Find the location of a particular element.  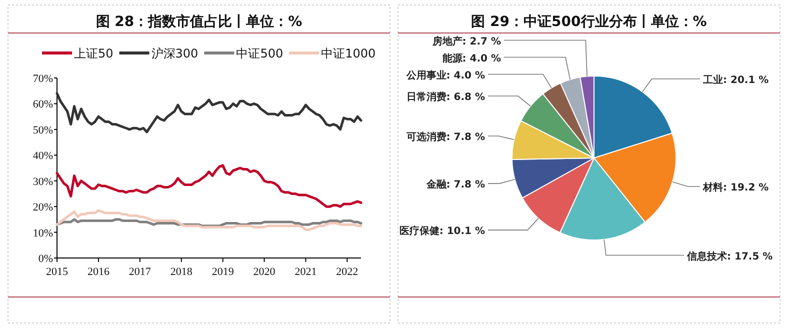

y-tick-label: 70% is located at coordinates (42, 79).